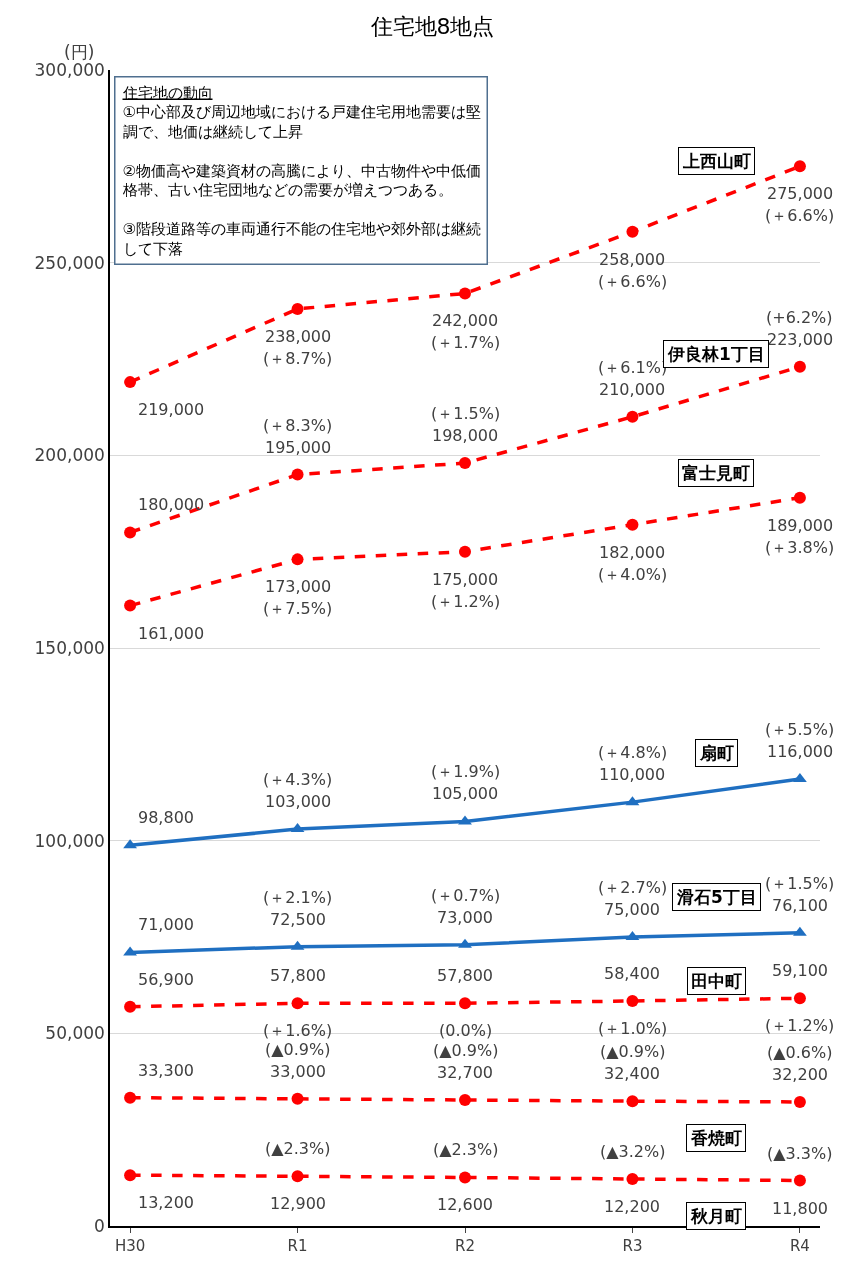 The width and height of the screenshot is (865, 1271). Describe the element at coordinates (800, 1063) in the screenshot. I see `data-label: 32,200 (▲0.6%)` at that location.